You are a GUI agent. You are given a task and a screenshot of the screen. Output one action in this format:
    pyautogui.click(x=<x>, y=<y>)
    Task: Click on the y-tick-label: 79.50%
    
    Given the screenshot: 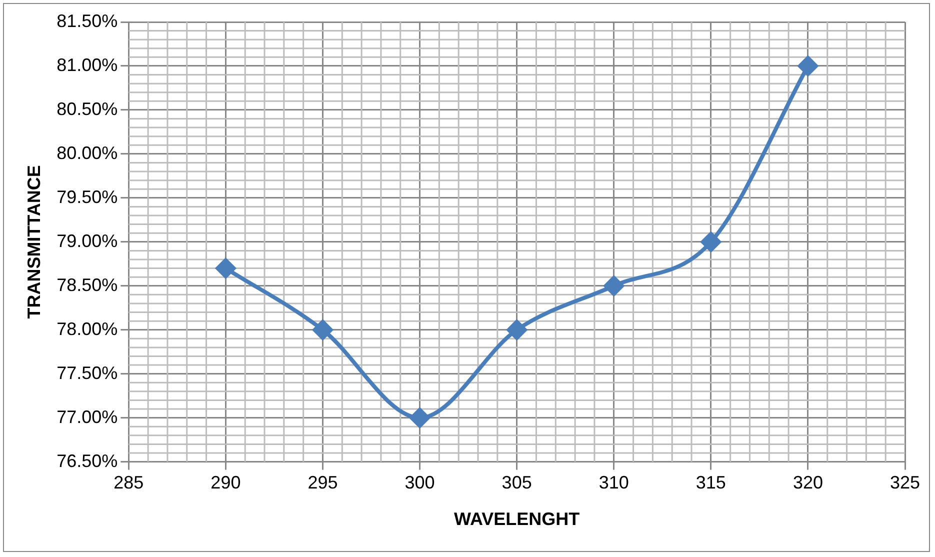 What is the action you would take?
    pyautogui.click(x=87, y=196)
    